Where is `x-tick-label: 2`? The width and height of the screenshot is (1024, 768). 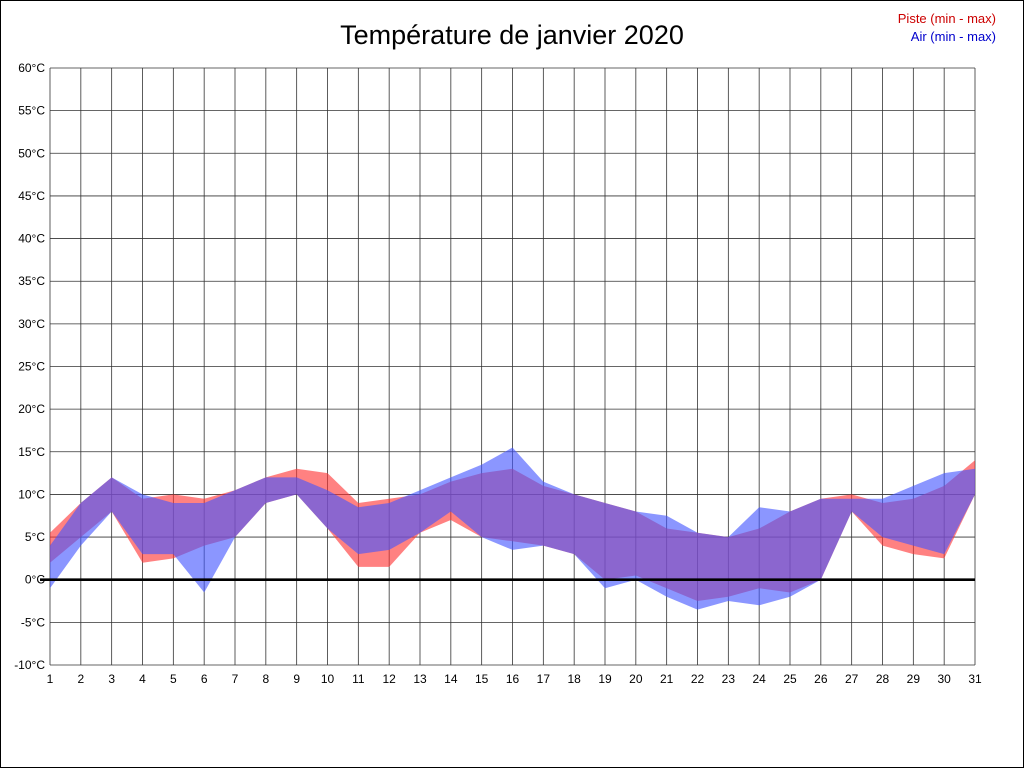
x-tick-label: 2 is located at coordinates (80, 679).